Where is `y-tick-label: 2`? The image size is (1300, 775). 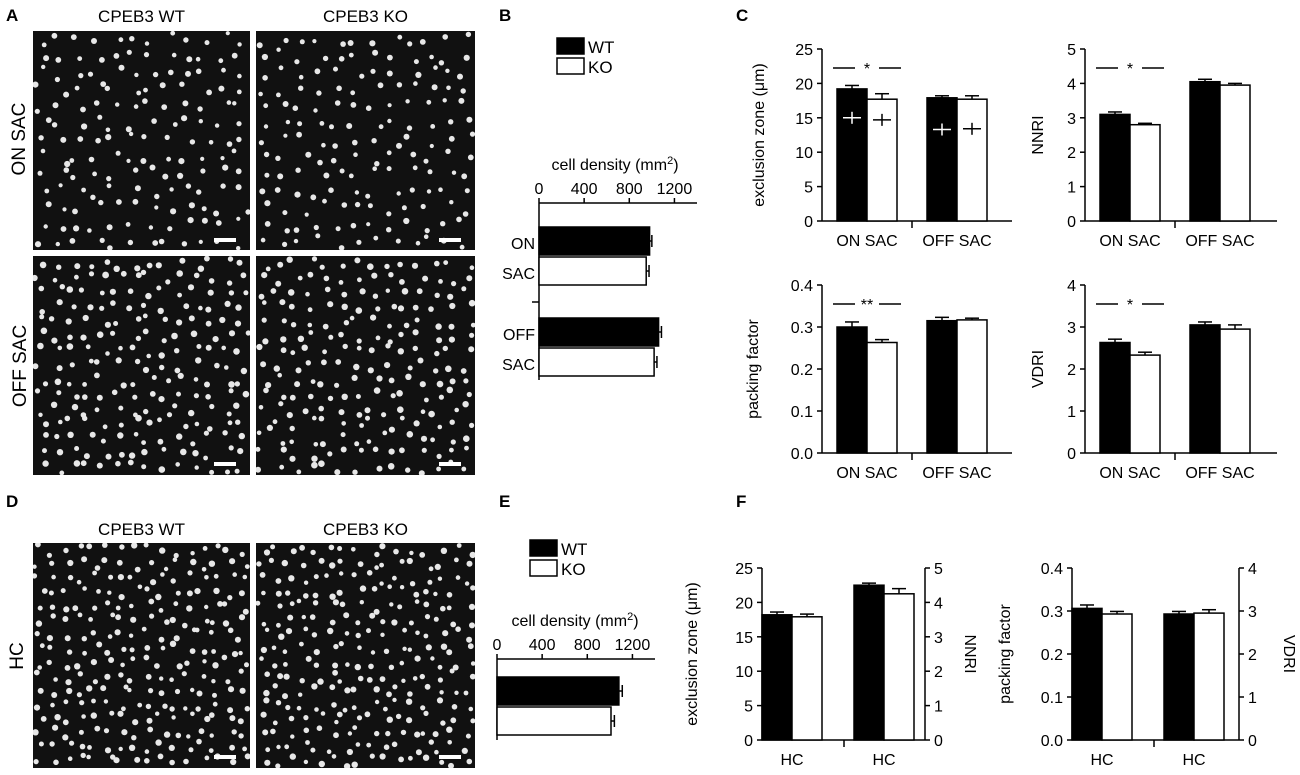 y-tick-label: 2 is located at coordinates (1071, 370).